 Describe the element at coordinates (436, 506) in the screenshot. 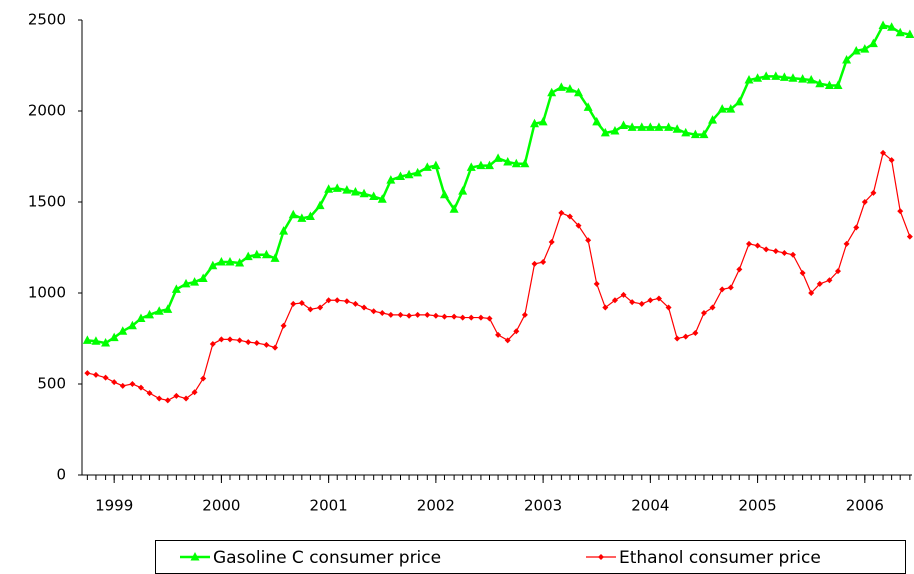

I see `x-tick-label: 2002` at that location.